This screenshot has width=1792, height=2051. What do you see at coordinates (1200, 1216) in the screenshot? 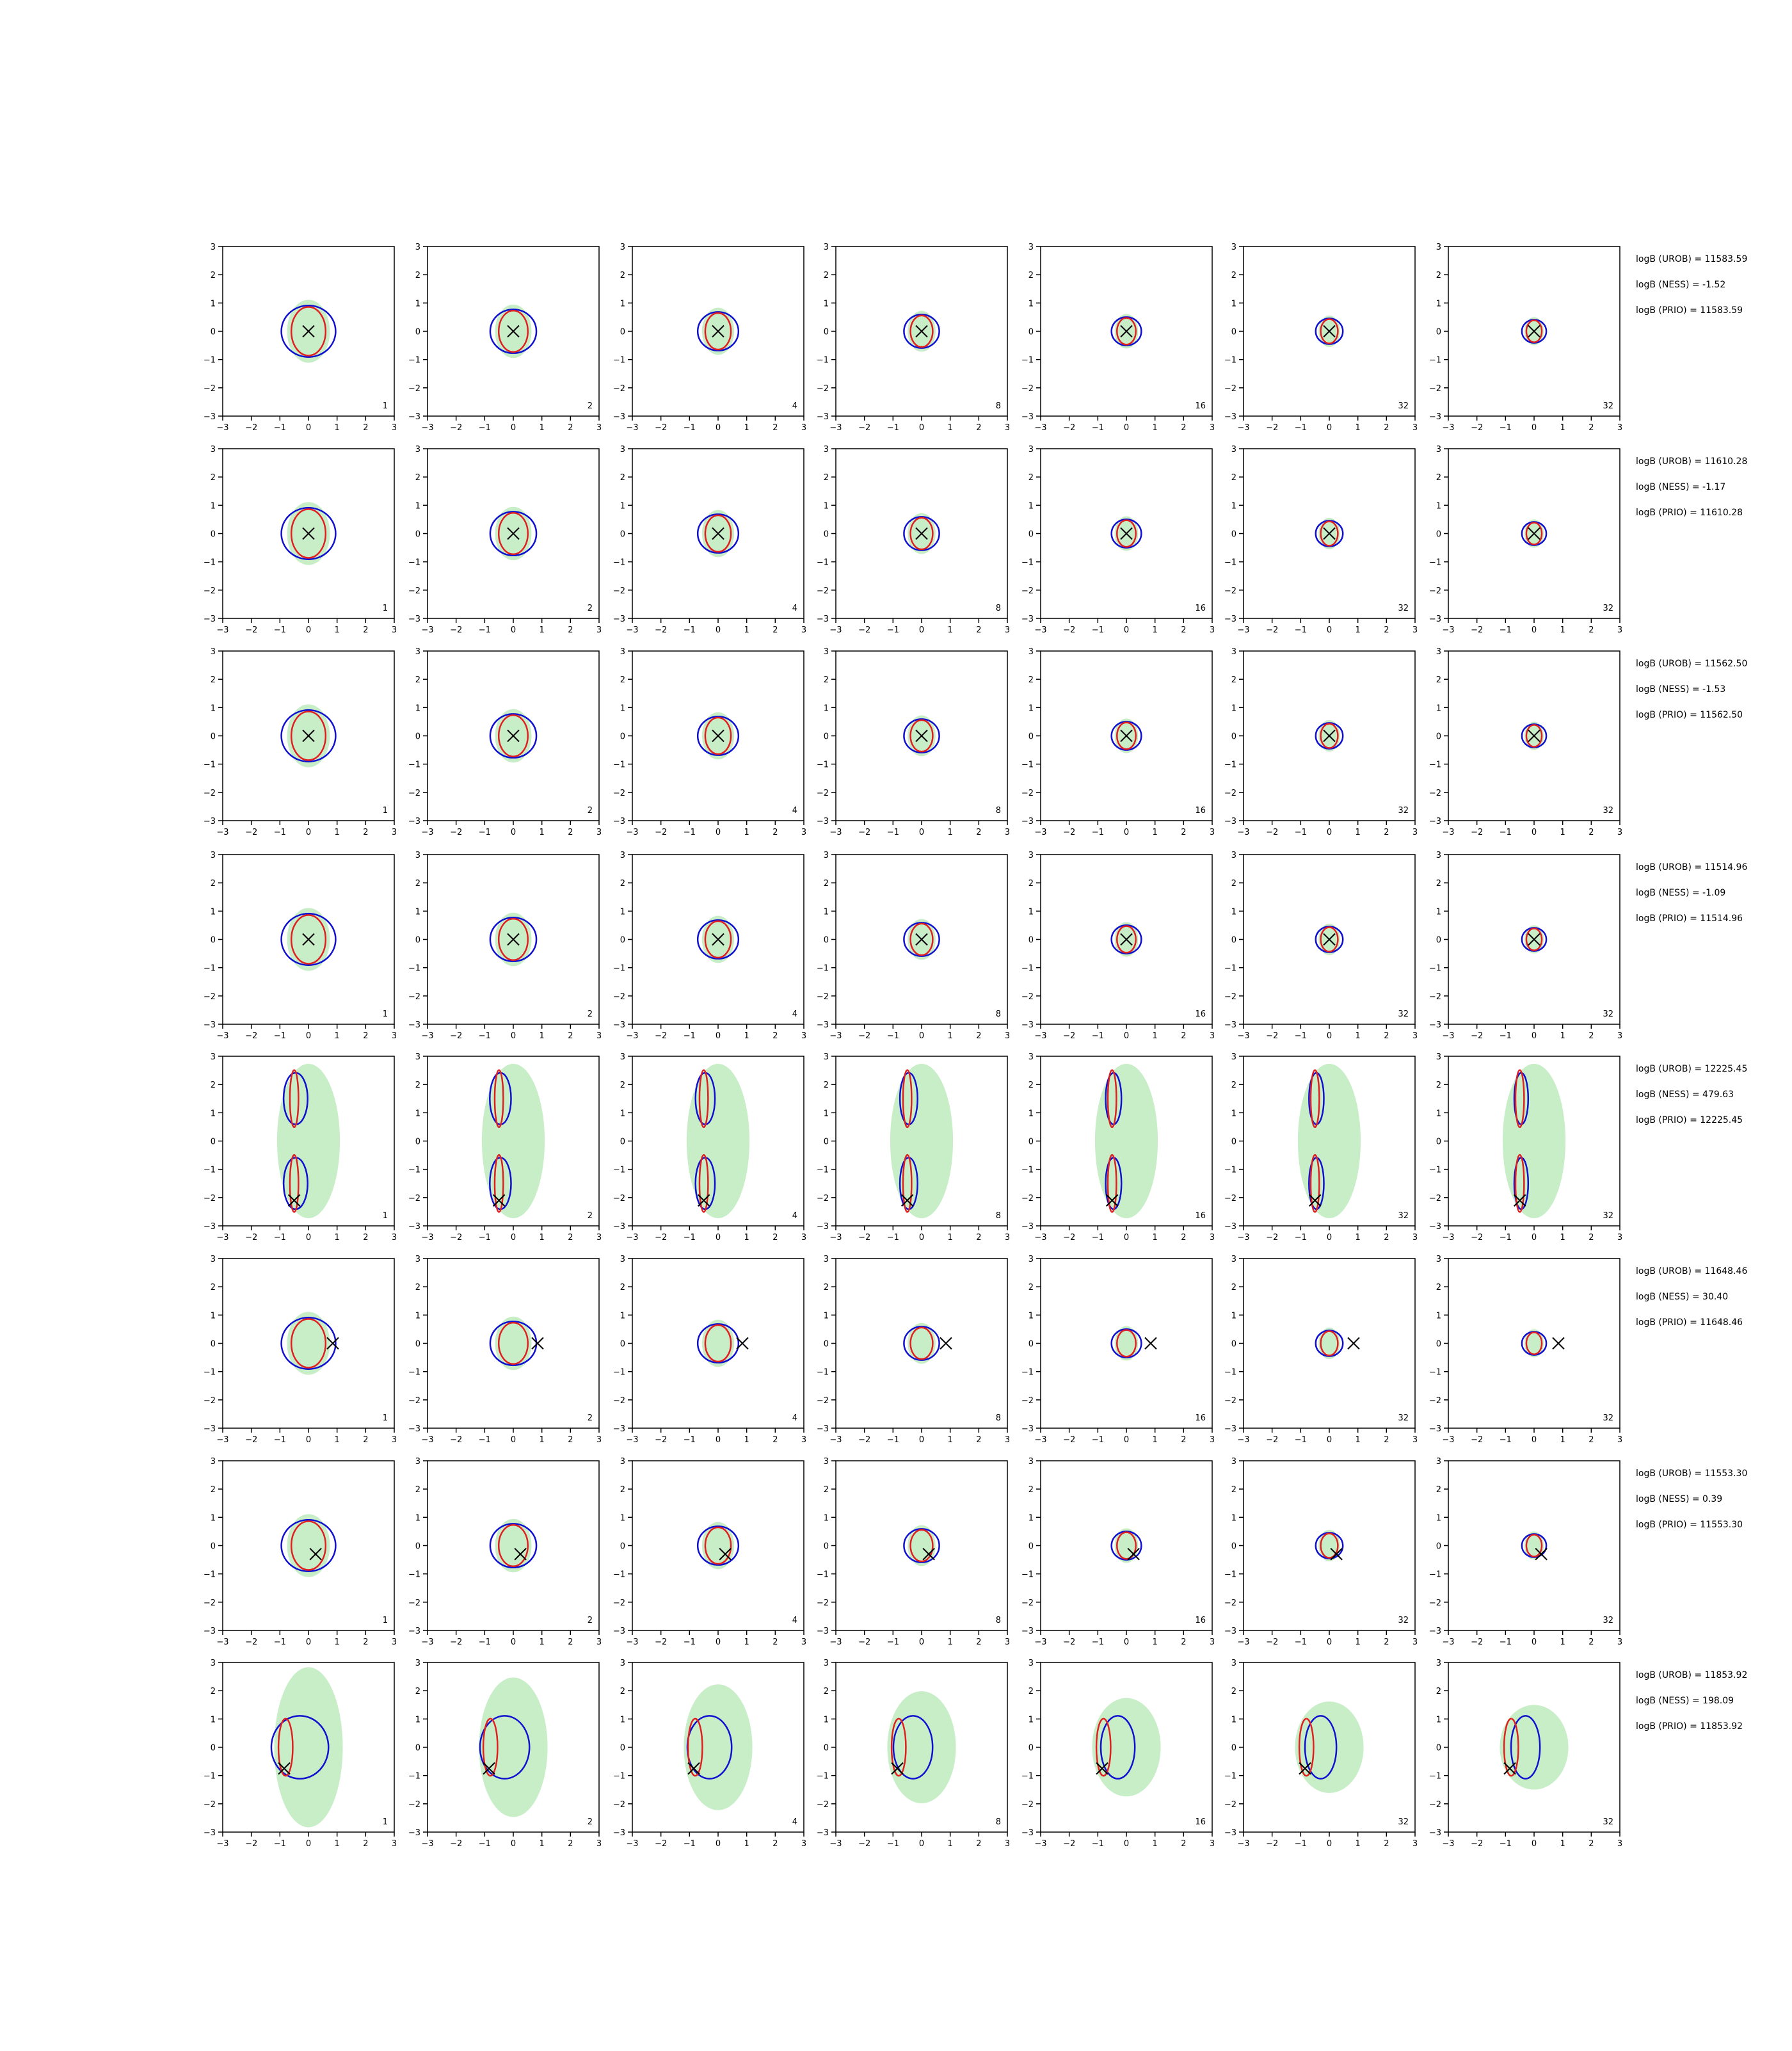
I see `panel-label: 16` at bounding box center [1200, 1216].